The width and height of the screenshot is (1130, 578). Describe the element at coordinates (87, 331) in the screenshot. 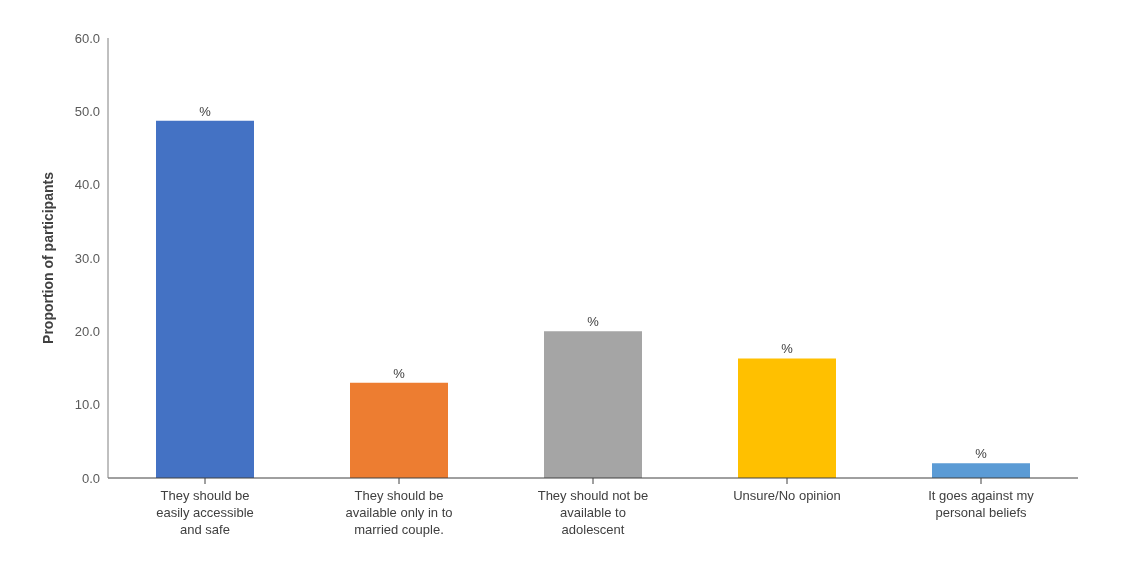

I see `y-tick-label: 20.0` at that location.